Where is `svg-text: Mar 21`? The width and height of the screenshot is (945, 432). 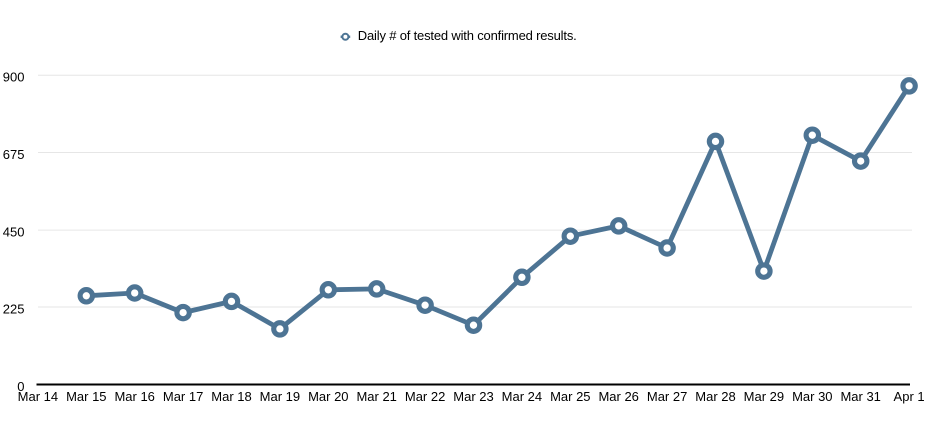
svg-text: Mar 21 is located at coordinates (376, 396).